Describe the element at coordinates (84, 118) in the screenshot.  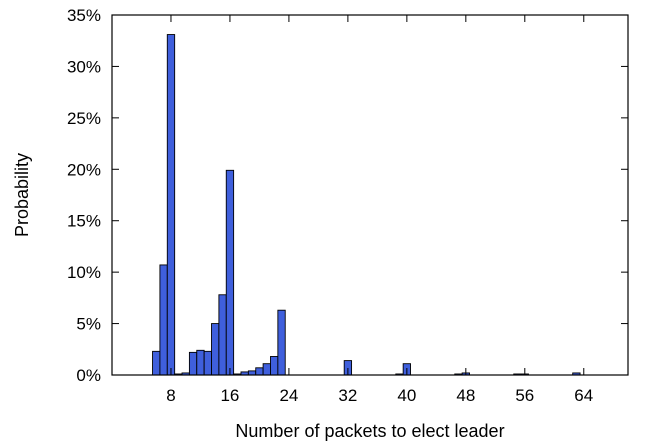
I see `y-tick-label-25: 25%` at that location.